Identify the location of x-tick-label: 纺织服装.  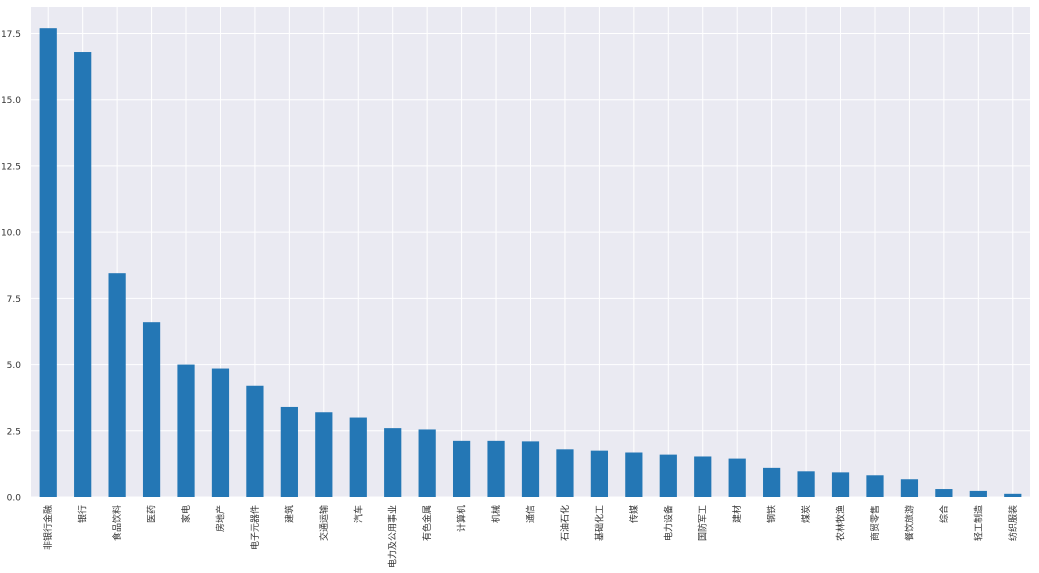
(1013, 523).